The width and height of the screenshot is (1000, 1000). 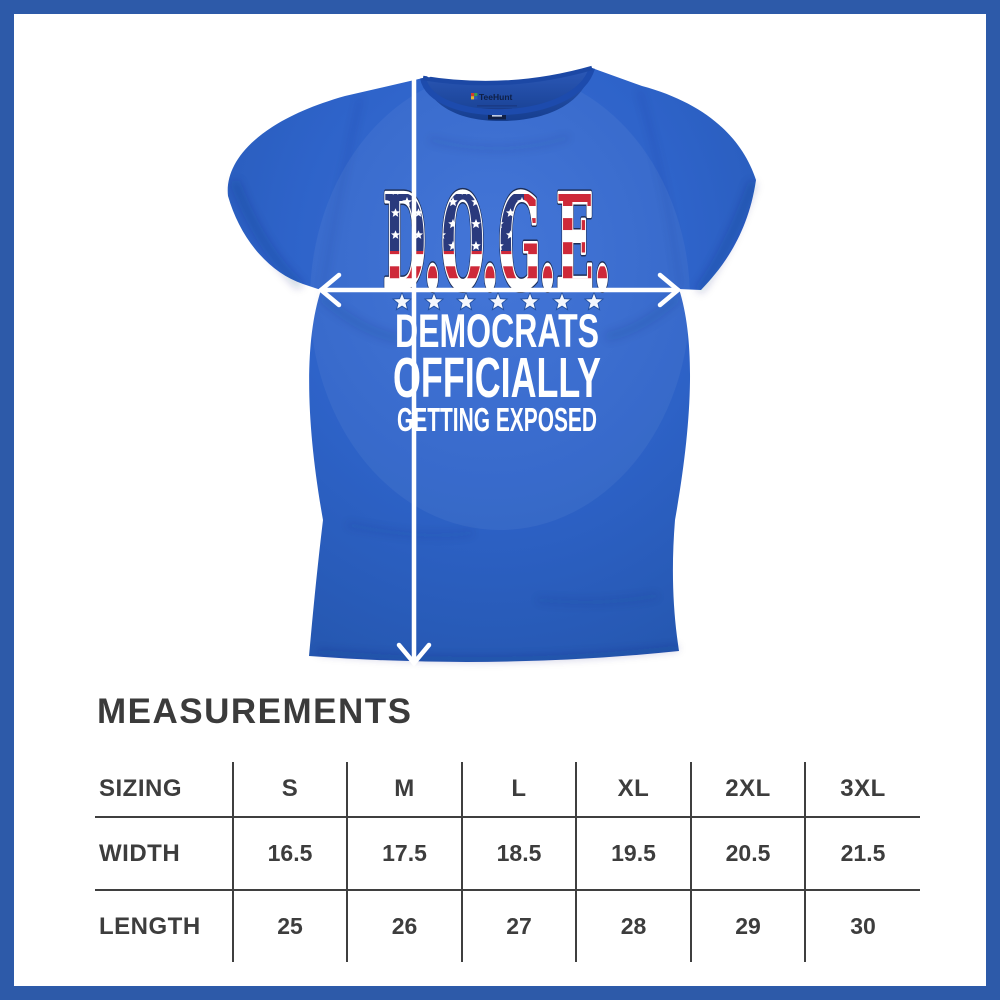 What do you see at coordinates (499, 290) in the screenshot?
I see `width-measure-arrow` at bounding box center [499, 290].